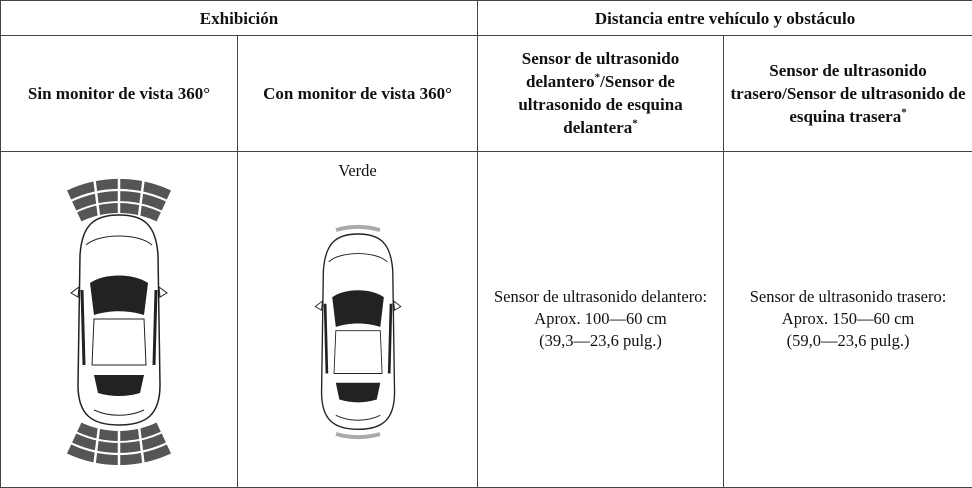 This screenshot has height=488, width=972. Describe the element at coordinates (848, 341) in the screenshot. I see `text-line: (59,0—23,6 pulg.)` at that location.